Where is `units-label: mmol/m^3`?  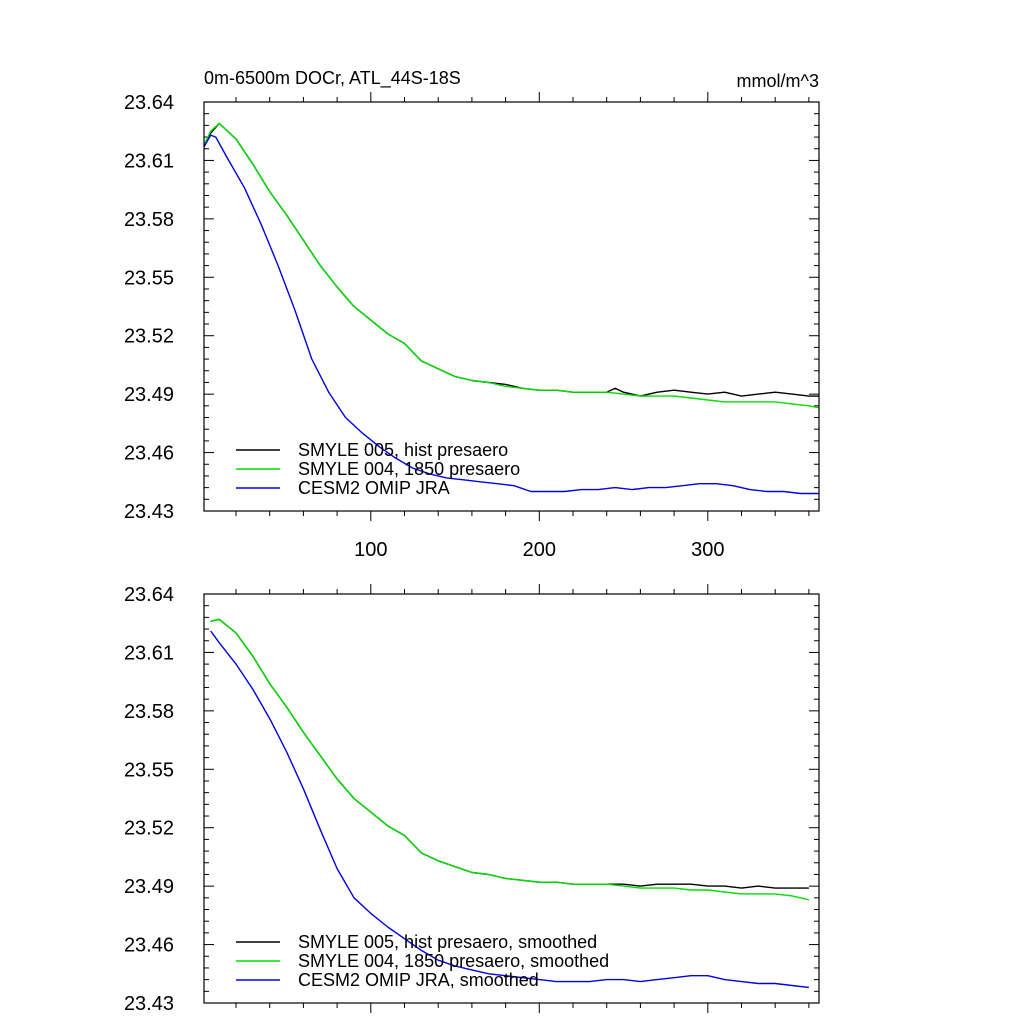 units-label: mmol/m^3 is located at coordinates (778, 81).